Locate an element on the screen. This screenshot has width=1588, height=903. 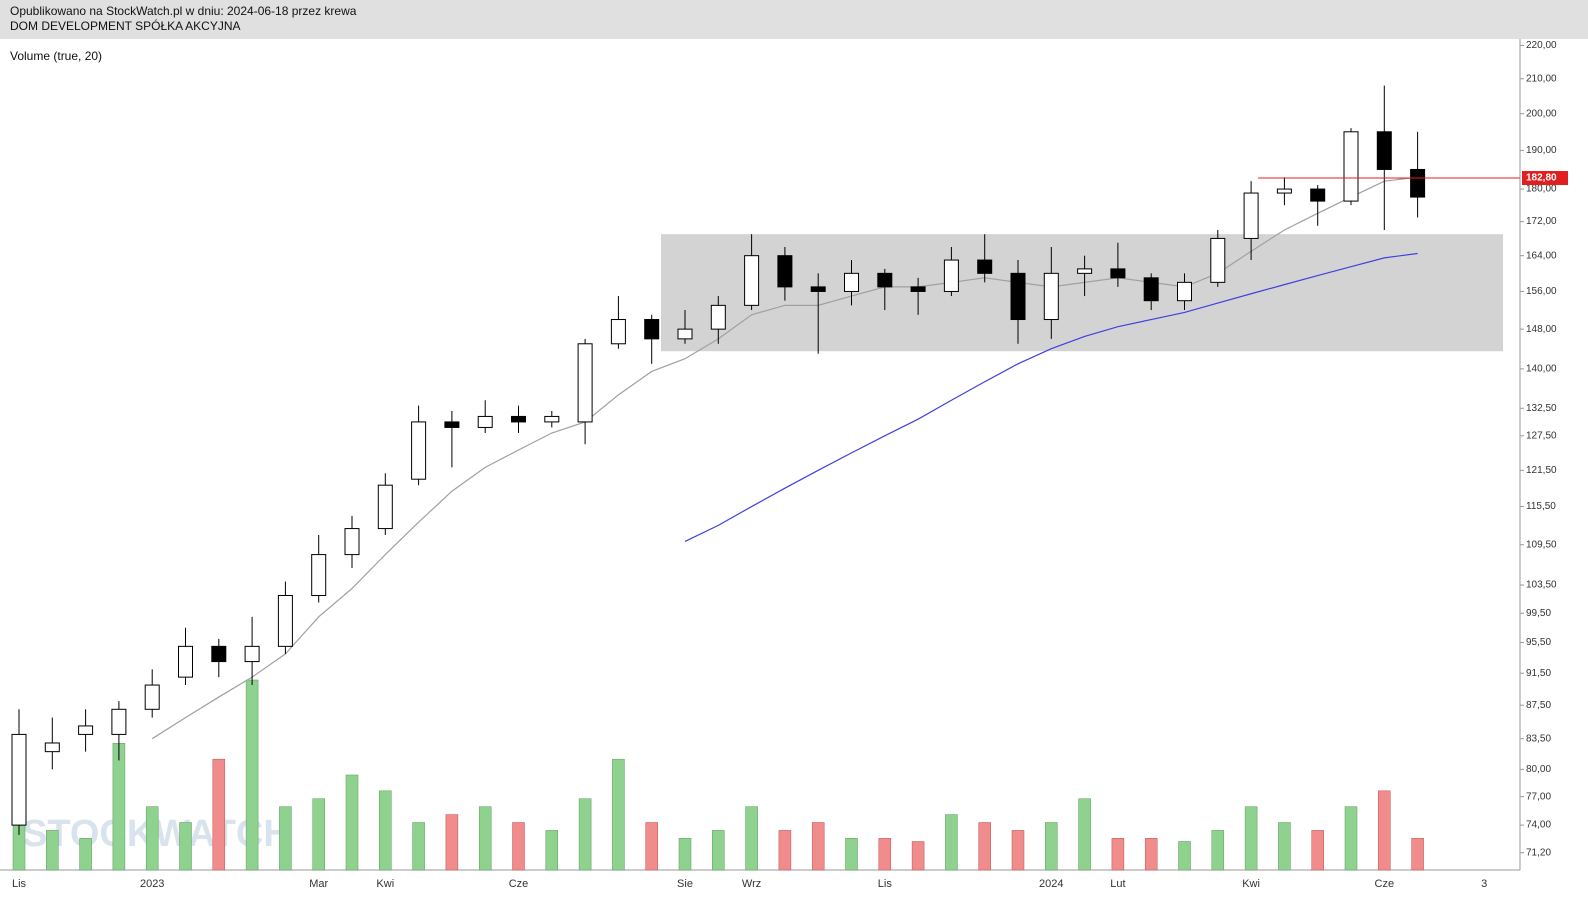
x-tick-label: 2023 is located at coordinates (152, 884).